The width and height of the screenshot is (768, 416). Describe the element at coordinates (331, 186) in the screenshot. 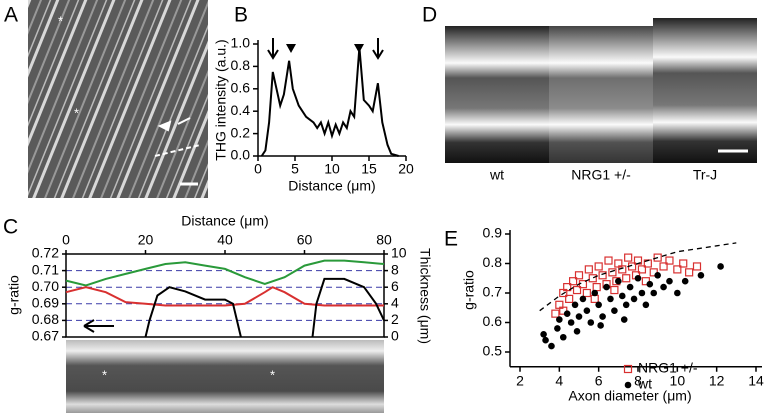

I see `x-axis-label: Distance (μm)` at that location.